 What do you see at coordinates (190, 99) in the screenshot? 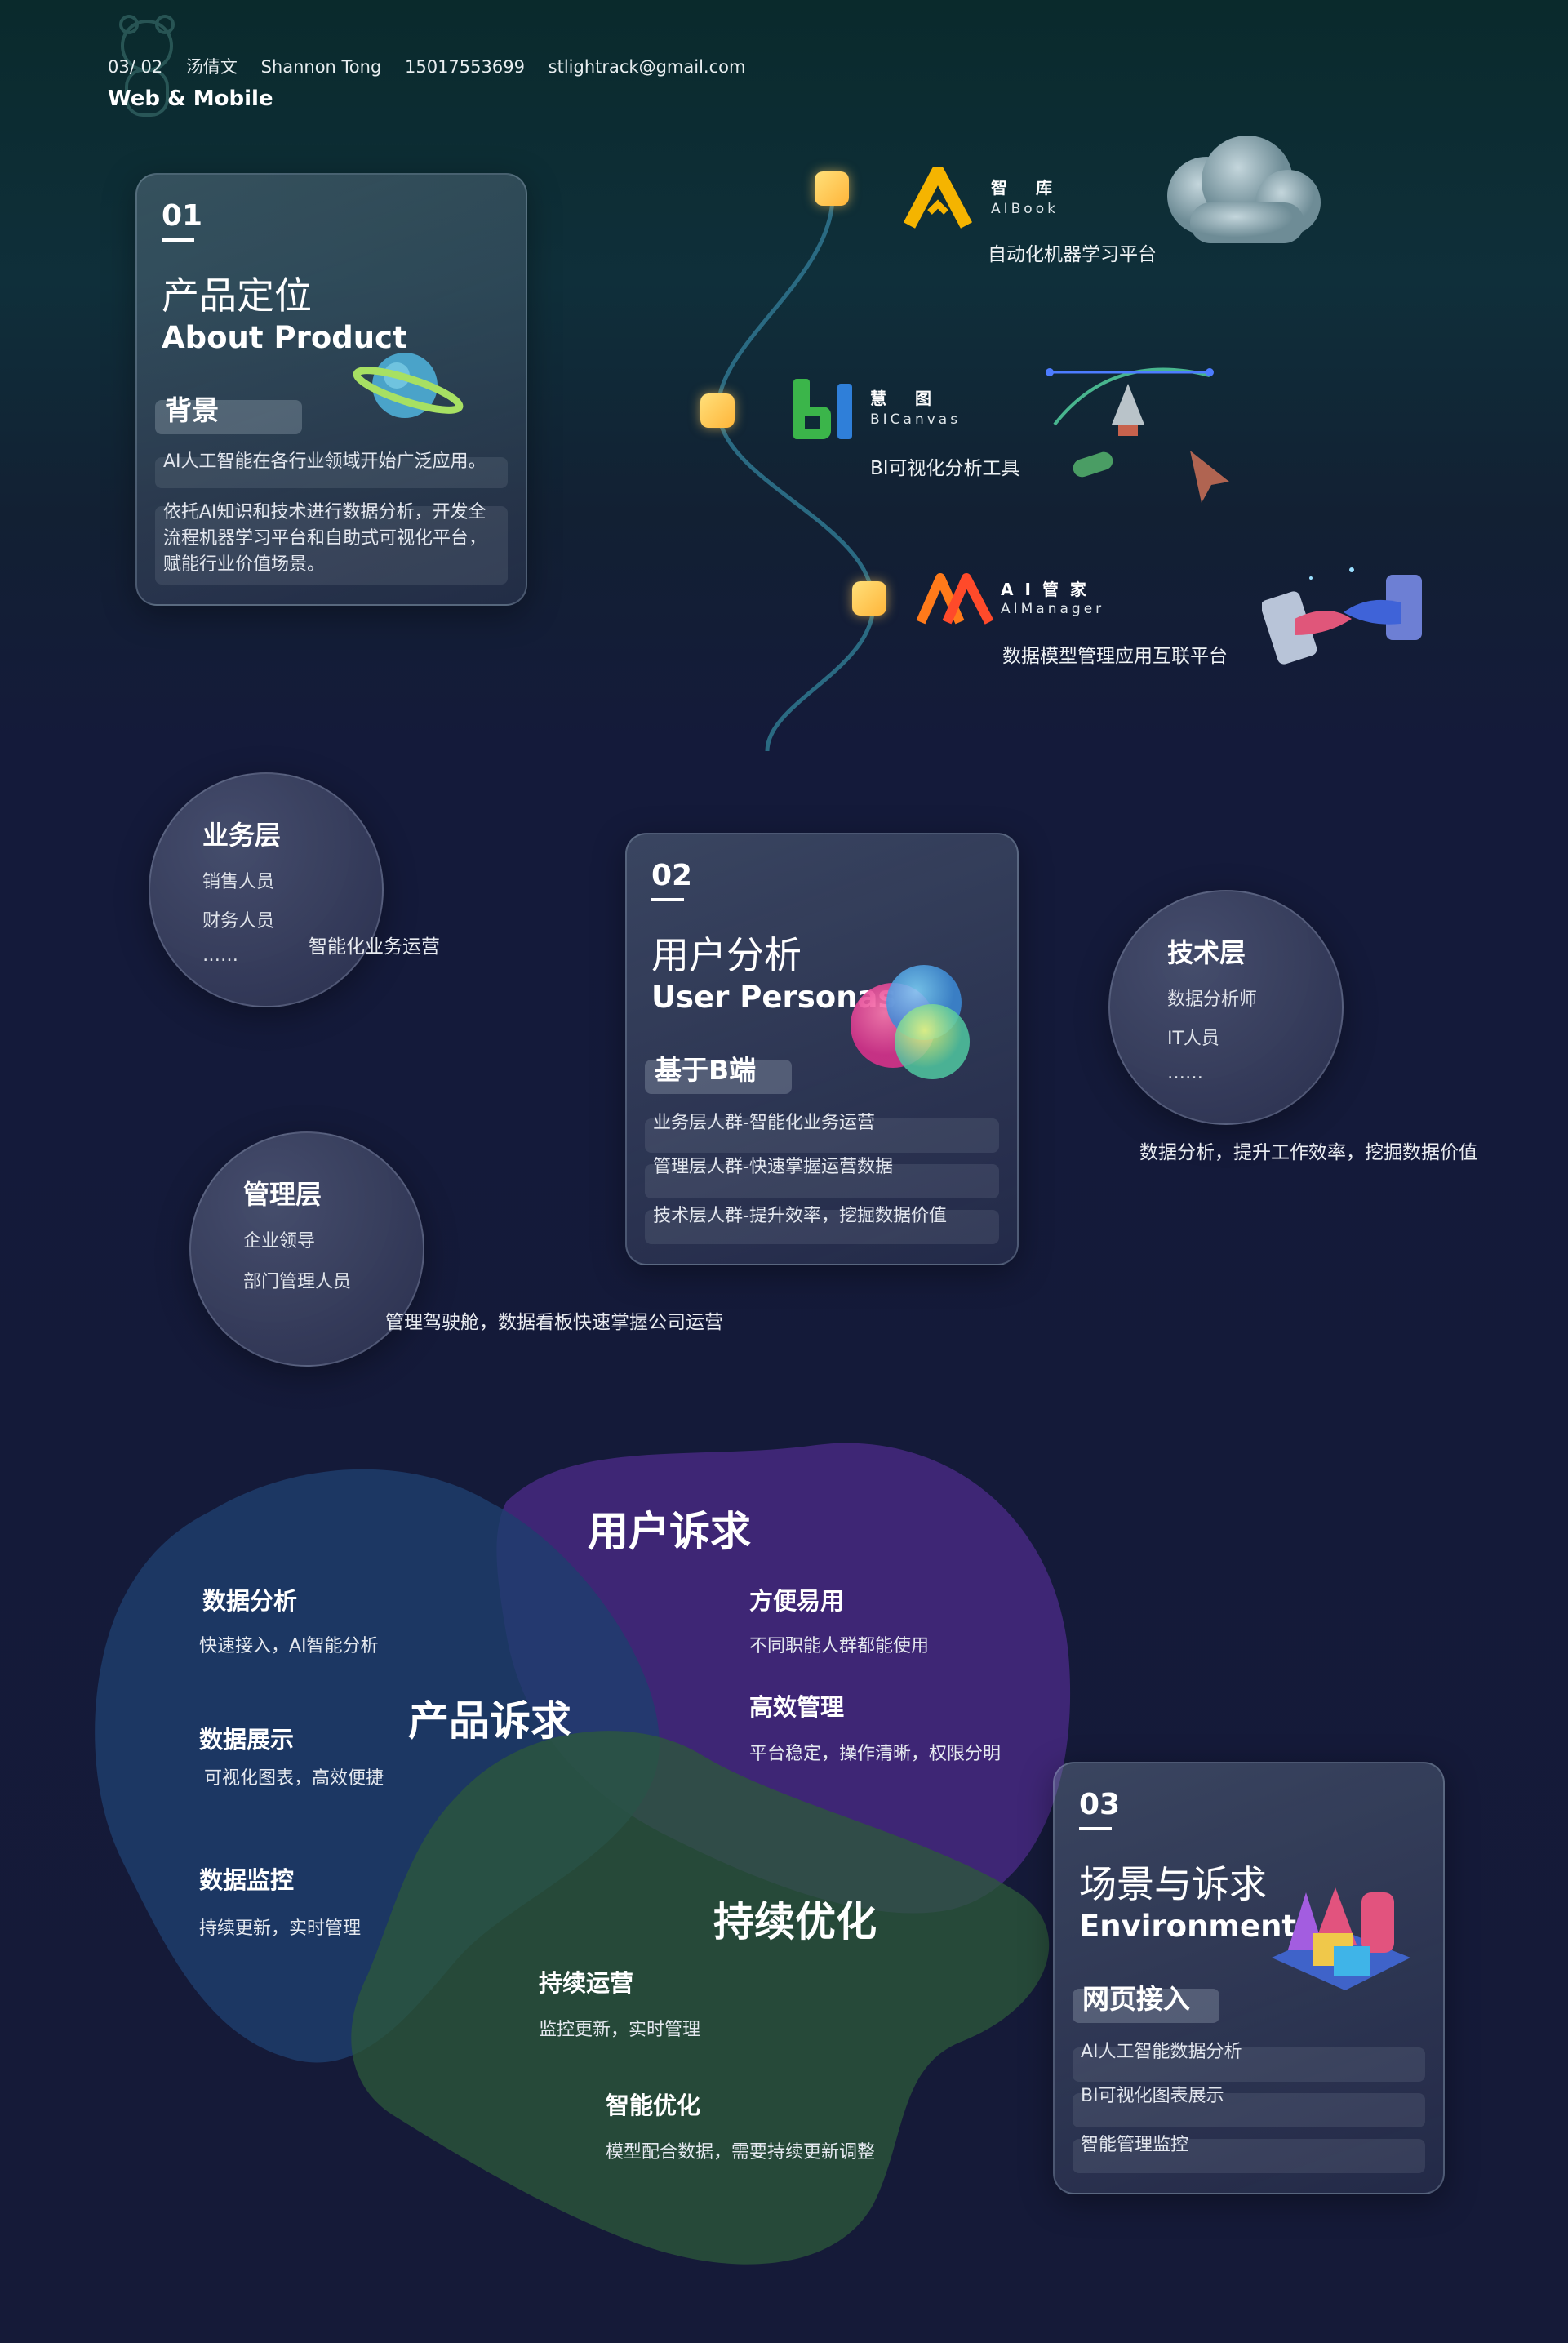
I see `header-subtitle: Web & Mobile` at bounding box center [190, 99].